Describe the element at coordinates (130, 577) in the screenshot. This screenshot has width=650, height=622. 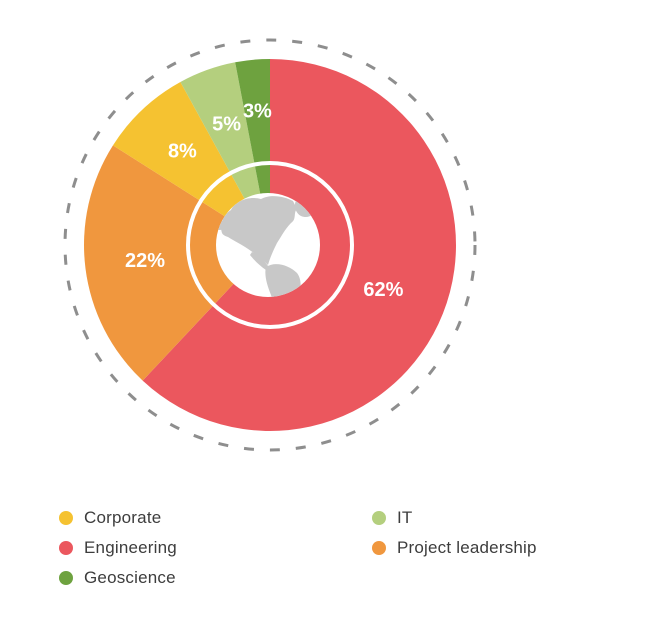
I see `legend-label-geoscience: Geoscience` at that location.